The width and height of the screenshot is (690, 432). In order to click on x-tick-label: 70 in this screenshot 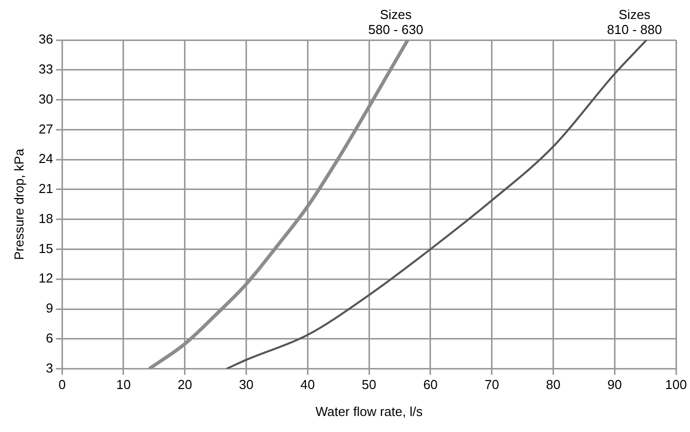, I will do `click(492, 384)`.